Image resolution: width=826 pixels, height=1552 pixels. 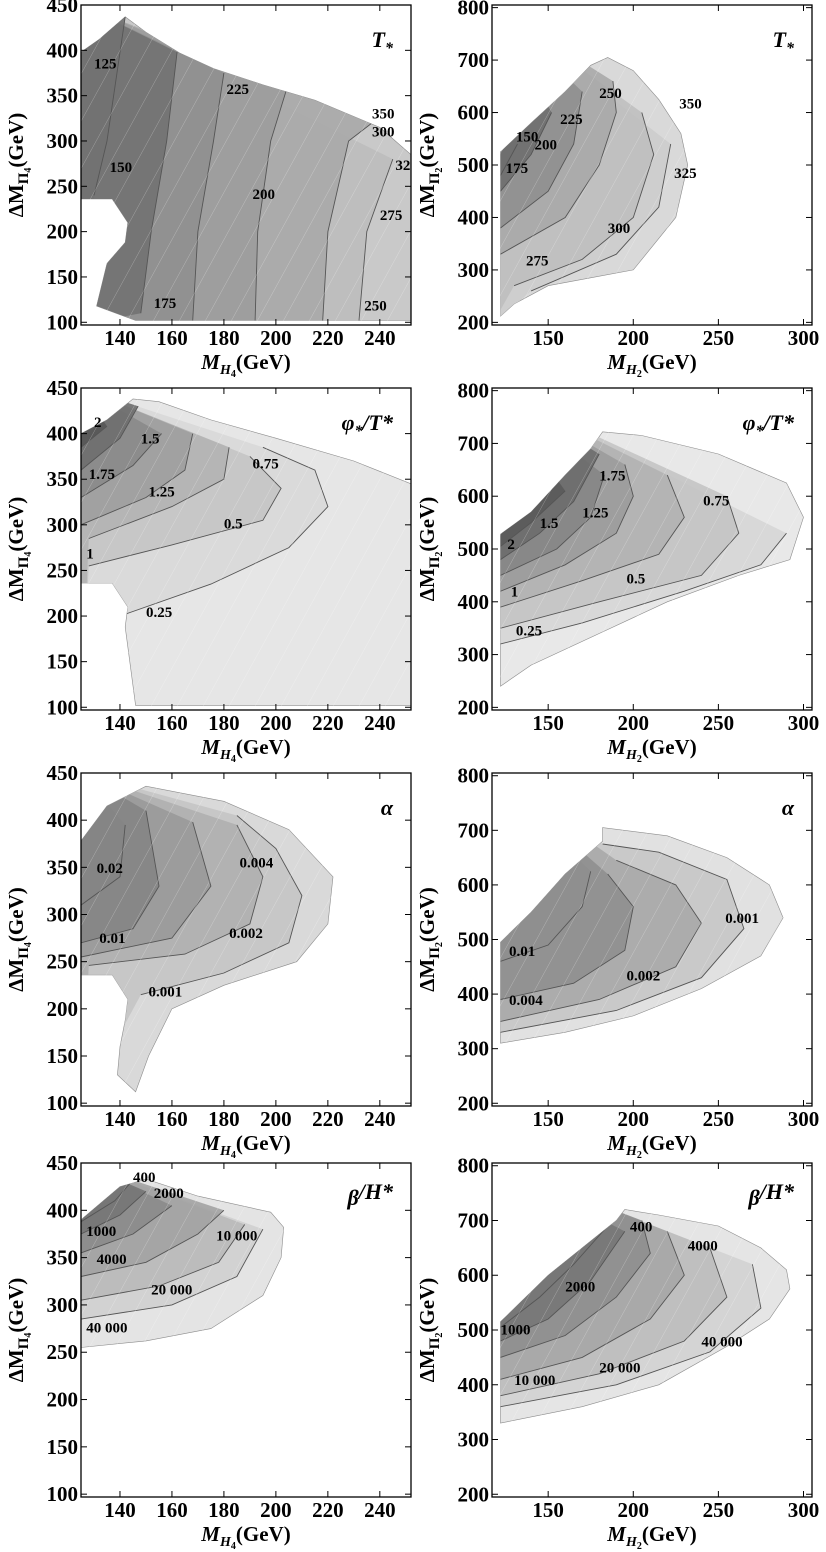 I want to click on contour-label: 350, so click(x=383, y=114).